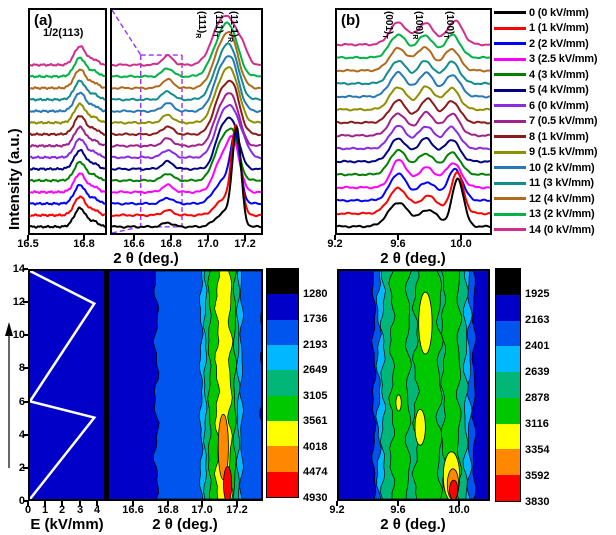 The width and height of the screenshot is (616, 535). What do you see at coordinates (537, 294) in the screenshot?
I see `colorbar-level-label: 1925` at bounding box center [537, 294].